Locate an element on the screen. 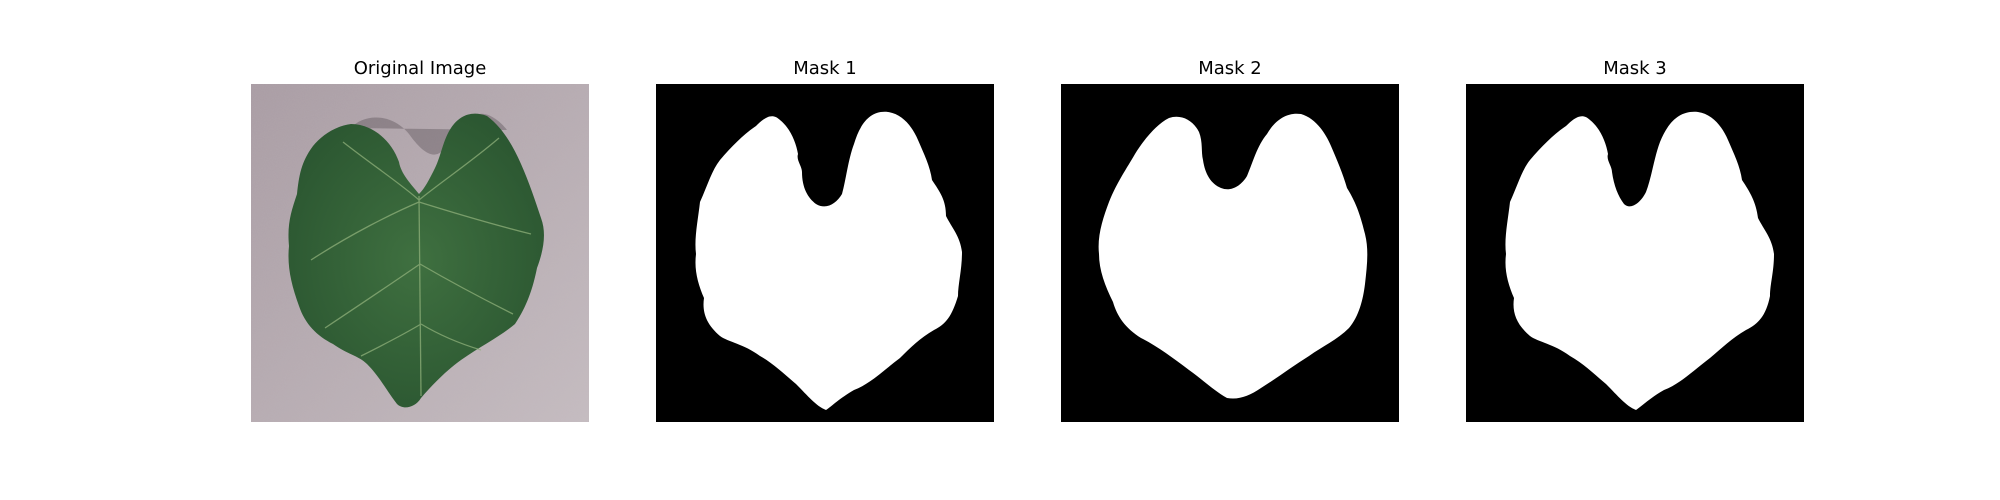 This screenshot has width=2000, height=500. mask-2-image is located at coordinates (1230, 253).